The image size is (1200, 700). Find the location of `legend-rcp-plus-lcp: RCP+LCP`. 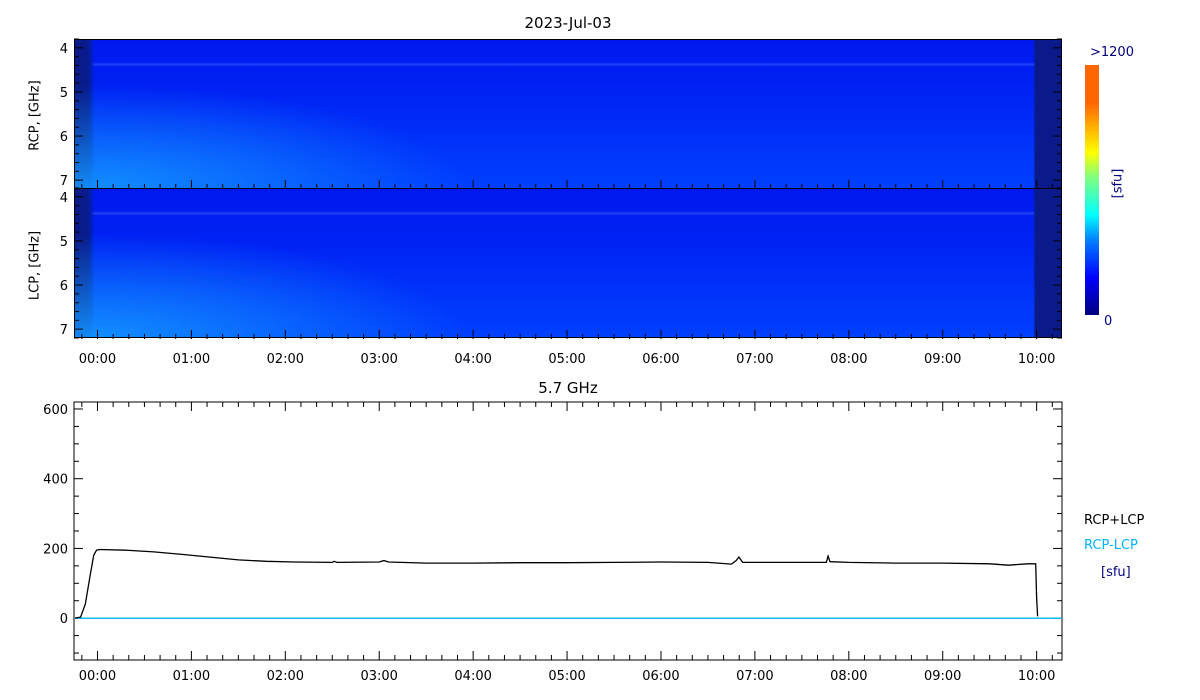

legend-rcp-plus-lcp: RCP+LCP is located at coordinates (1114, 520).